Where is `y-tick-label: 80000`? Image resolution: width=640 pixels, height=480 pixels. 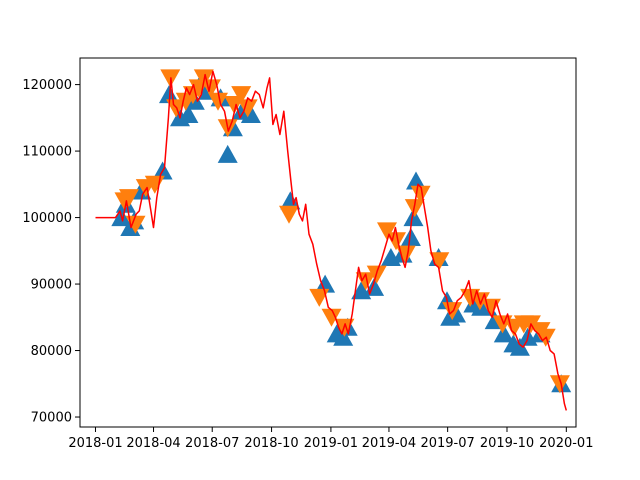 y-tick-label: 80000 is located at coordinates (51, 351).